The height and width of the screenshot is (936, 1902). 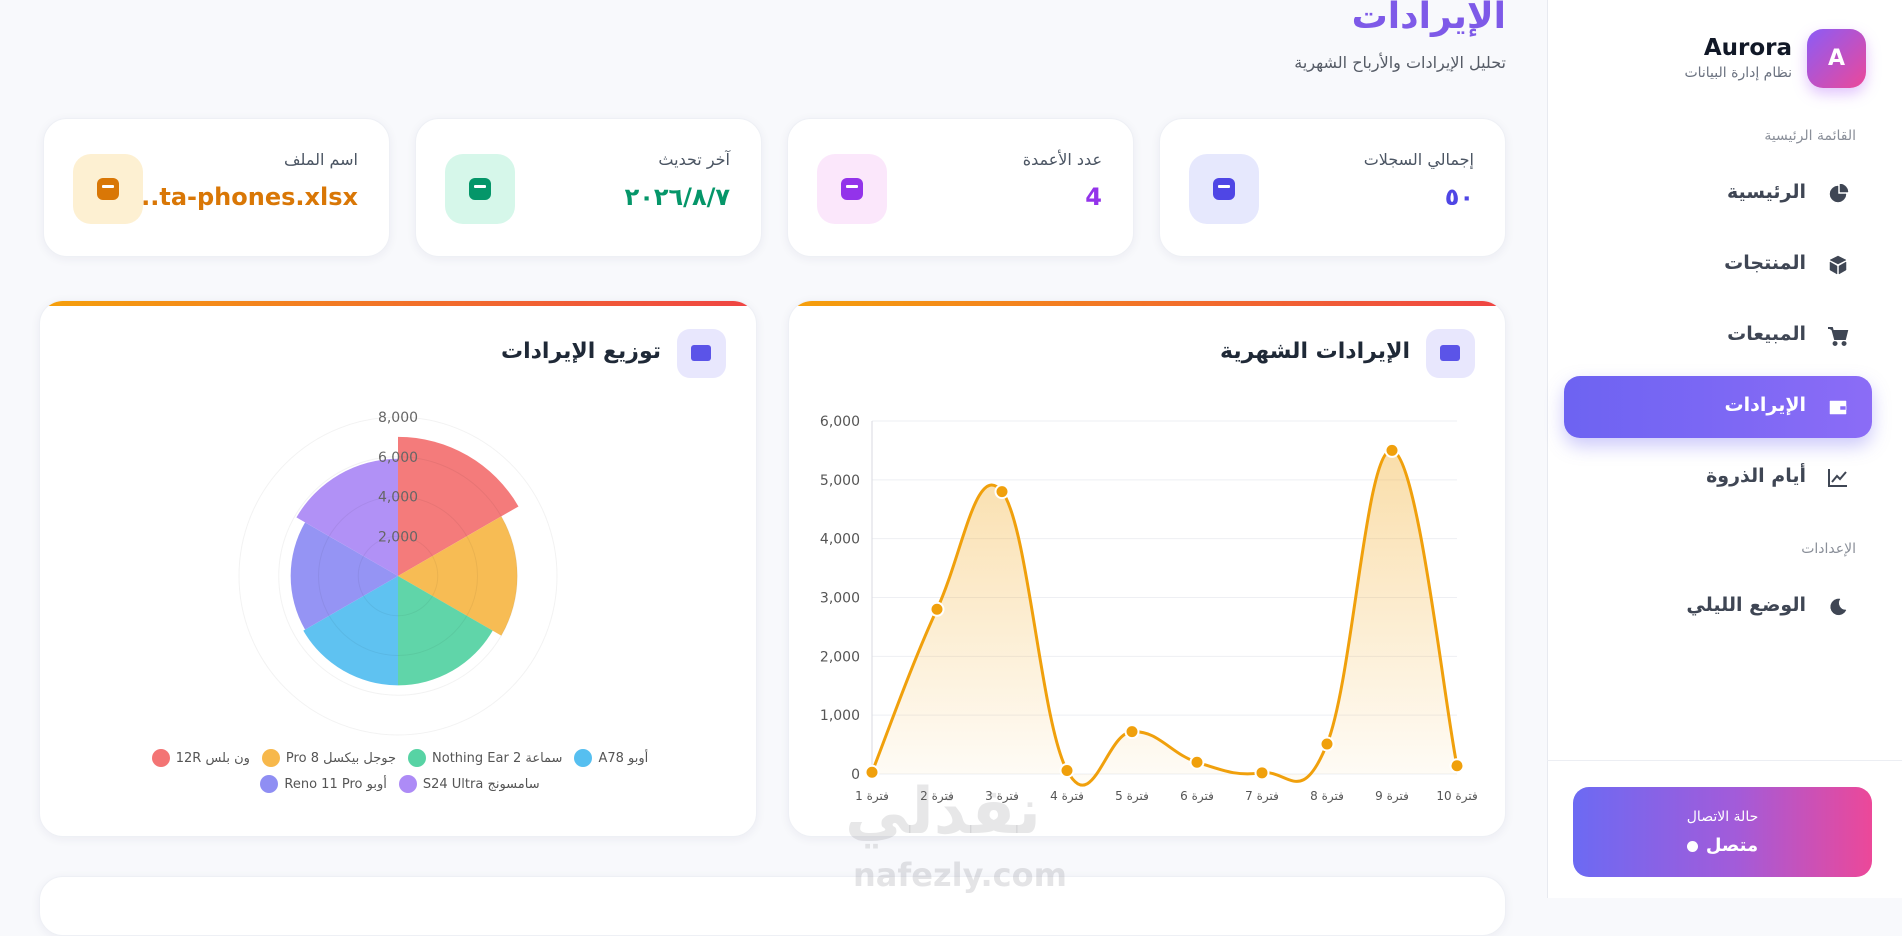 I want to click on legend-item: سامسونج S24 Ultra, so click(x=469, y=784).